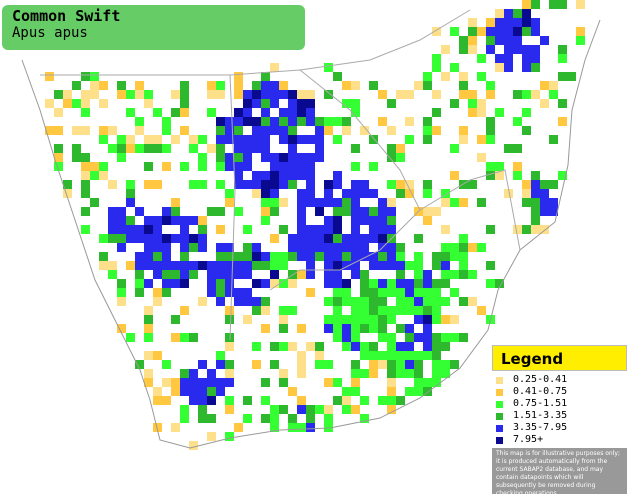 This screenshot has width=627, height=494. What do you see at coordinates (528, 439) in the screenshot?
I see `legend-label: 7.95+` at bounding box center [528, 439].